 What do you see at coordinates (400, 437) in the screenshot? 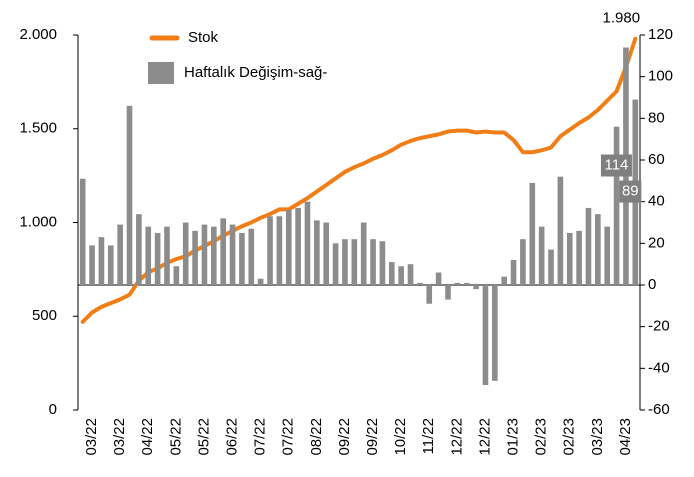
I see `x-tick-label: 10/22` at bounding box center [400, 437].